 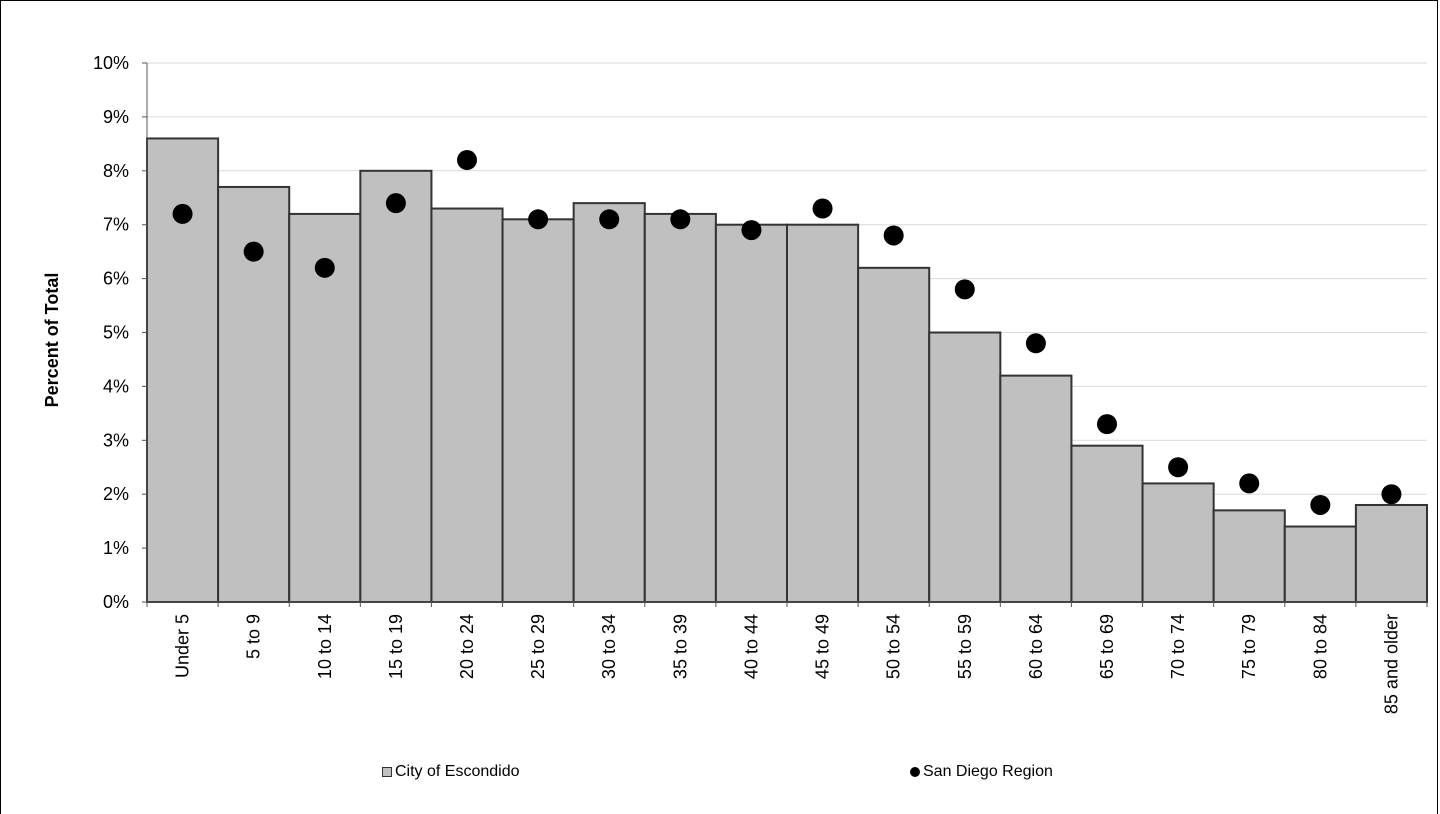 I want to click on y-tick-label: 2%, so click(x=116, y=494).